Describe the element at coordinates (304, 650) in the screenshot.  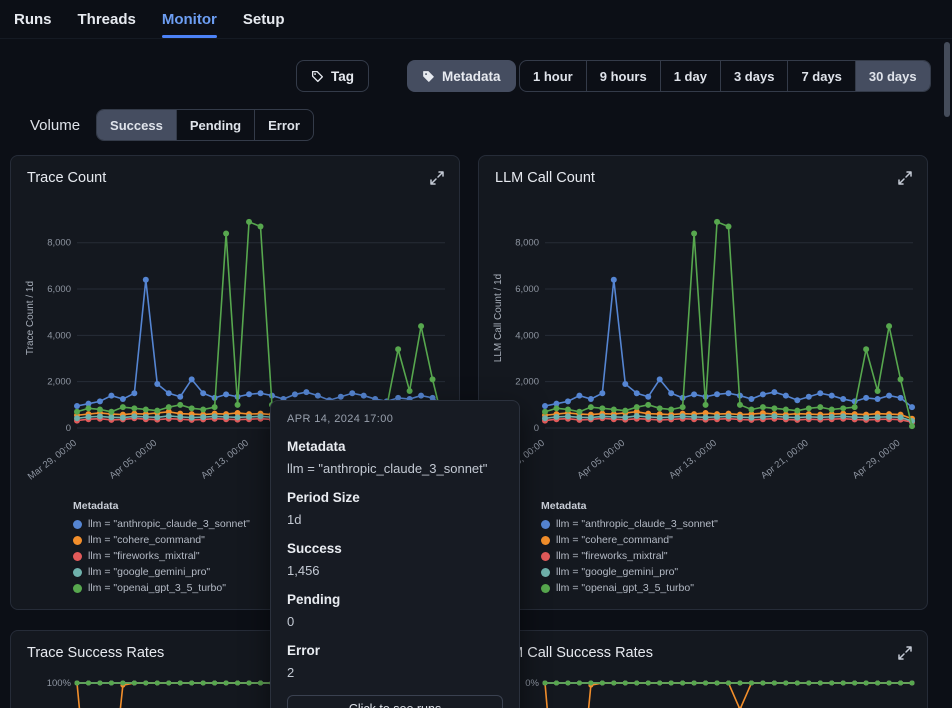
I see `tooltip-error-label: Error` at that location.